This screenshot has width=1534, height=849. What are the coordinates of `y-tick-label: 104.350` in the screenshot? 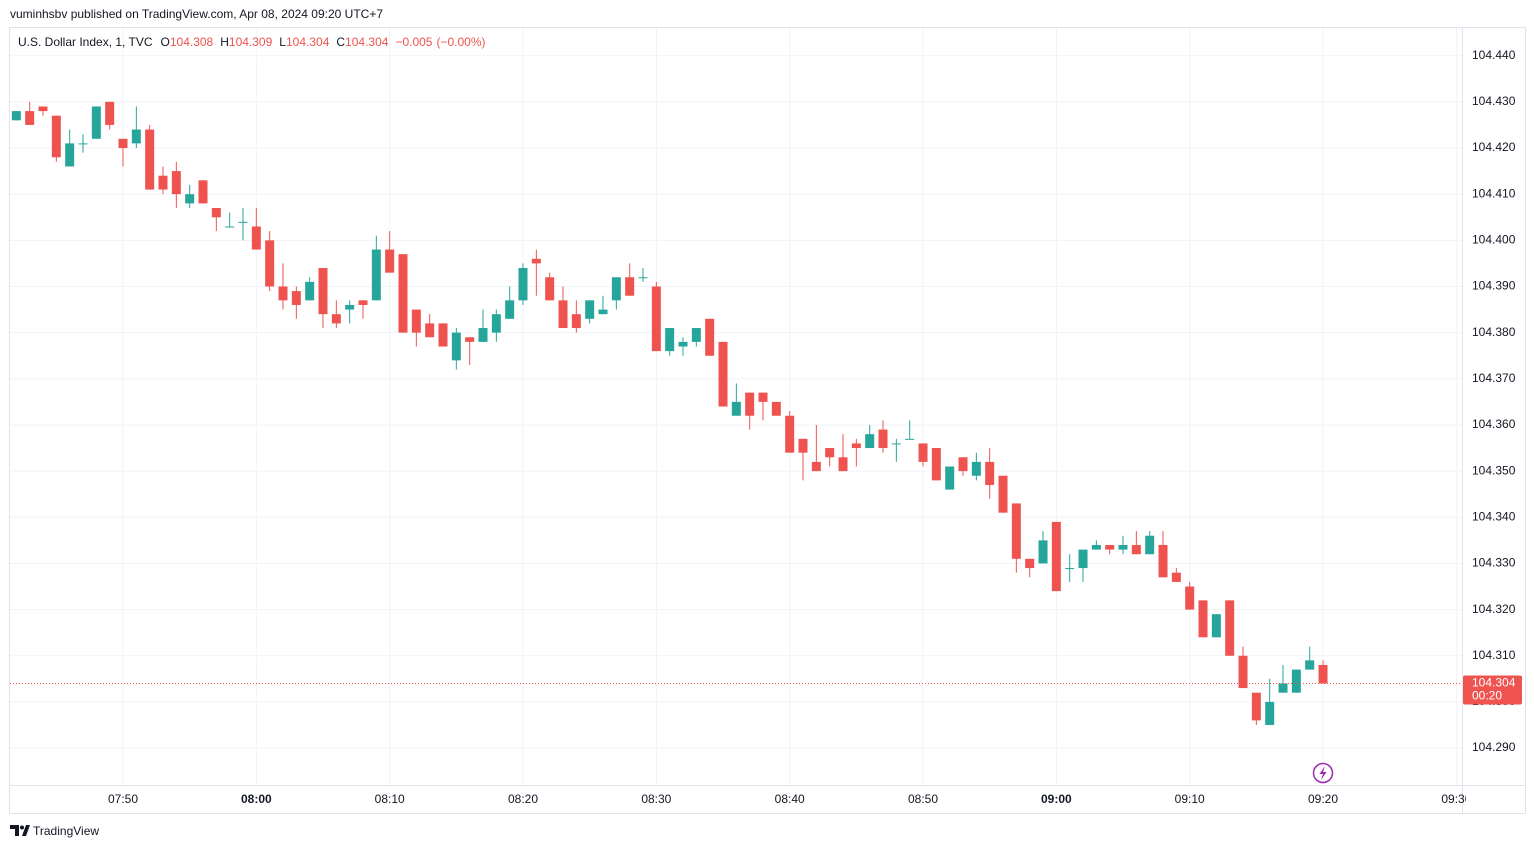 It's located at (1494, 470).